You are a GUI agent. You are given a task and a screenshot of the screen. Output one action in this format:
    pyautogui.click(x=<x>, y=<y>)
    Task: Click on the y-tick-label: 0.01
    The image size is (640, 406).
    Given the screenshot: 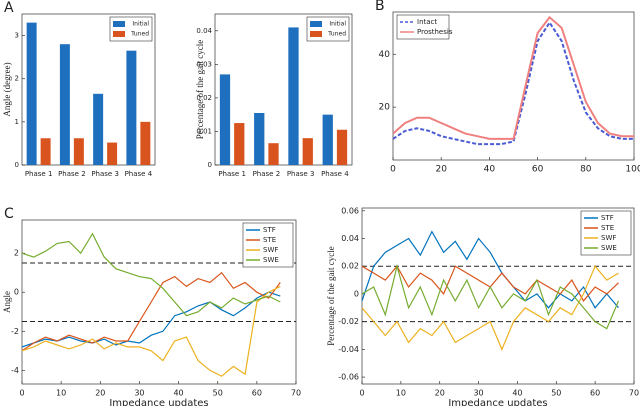 What is the action you would take?
    pyautogui.click(x=204, y=131)
    